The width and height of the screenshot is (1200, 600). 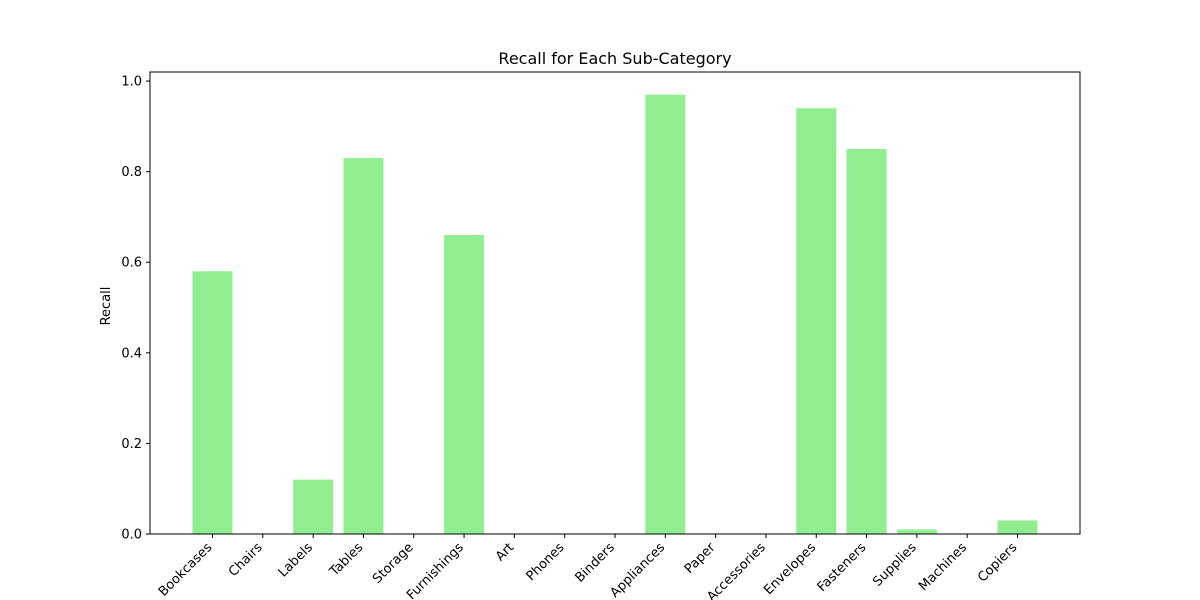 What do you see at coordinates (106, 306) in the screenshot?
I see `y-axis-label: Recall` at bounding box center [106, 306].